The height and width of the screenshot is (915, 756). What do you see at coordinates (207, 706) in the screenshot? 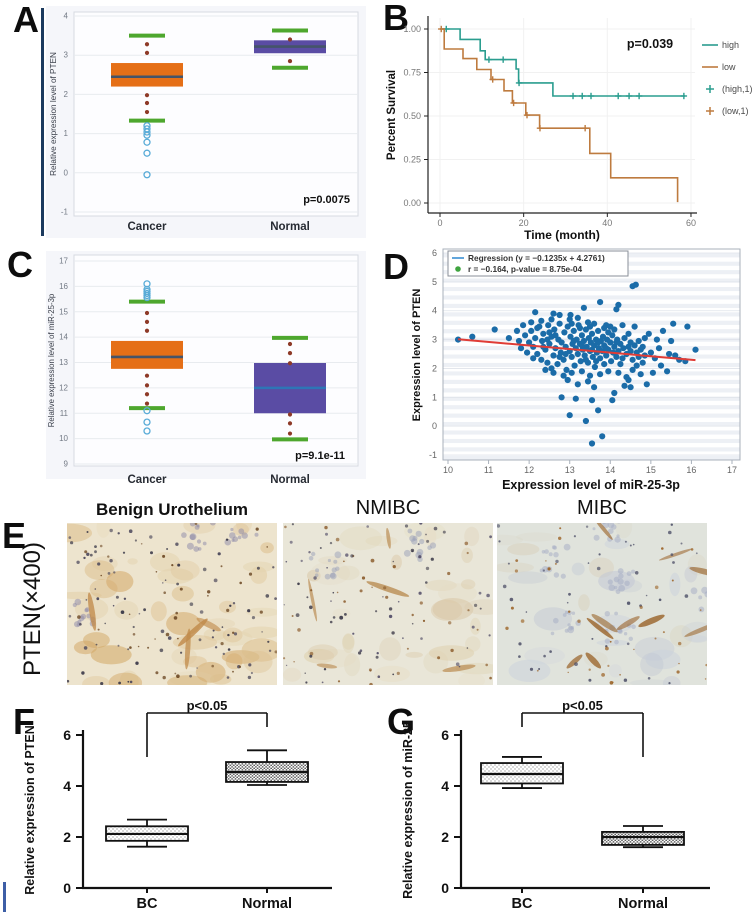
I see `p-value-label: p<0.05` at bounding box center [207, 706].